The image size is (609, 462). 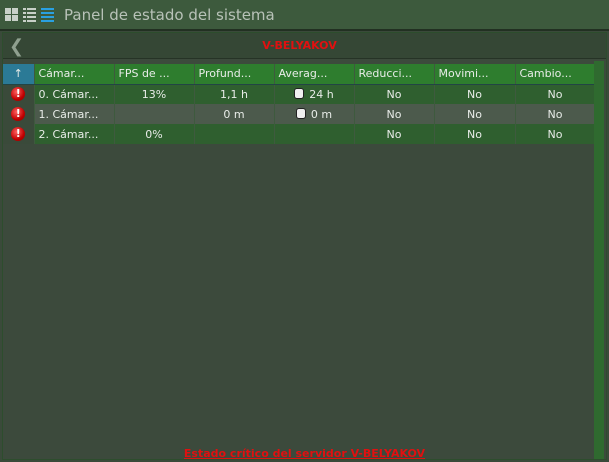 I want to click on scrollbar, so click(x=599, y=260).